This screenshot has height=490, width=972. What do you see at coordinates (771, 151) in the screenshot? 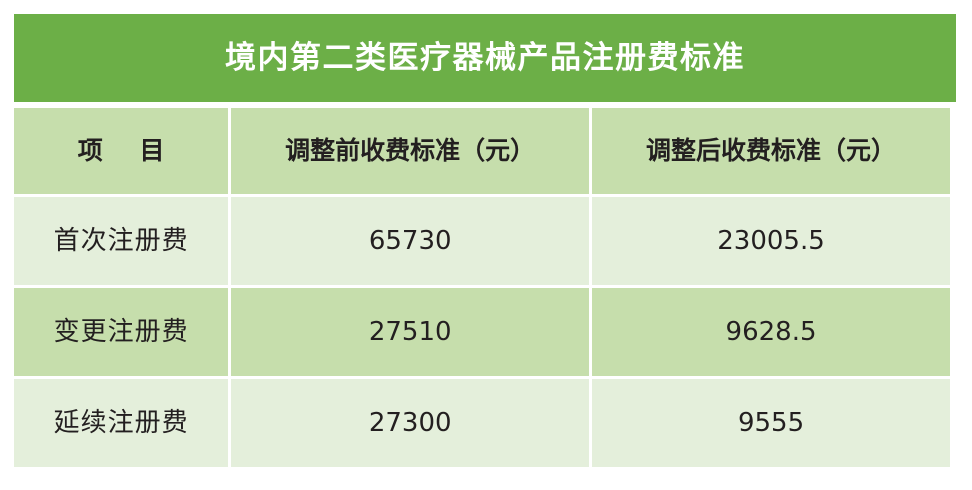
I see `column-header-after-adjustment: 调整后收费标准（元）` at bounding box center [771, 151].